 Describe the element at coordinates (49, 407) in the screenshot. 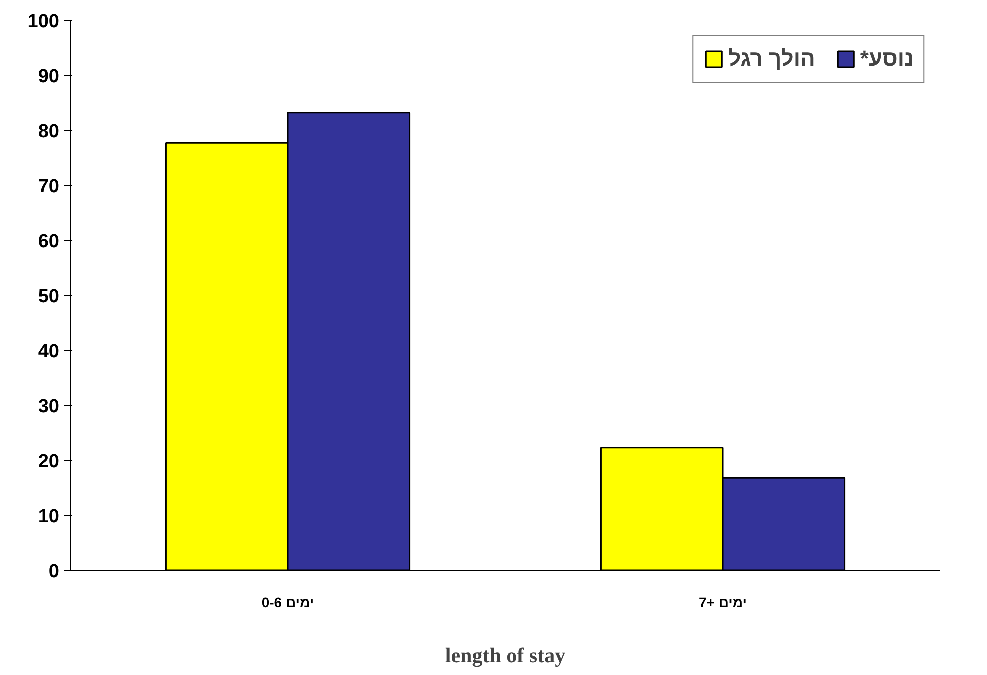

I see `y-tick-label: 30` at that location.